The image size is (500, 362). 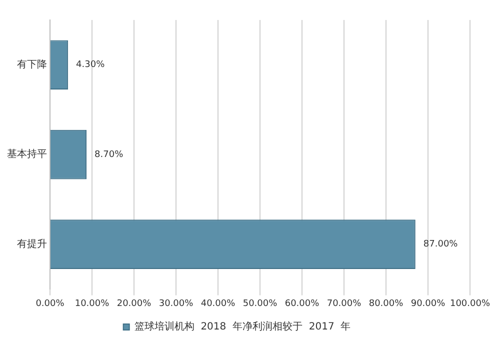 What do you see at coordinates (109, 155) in the screenshot?
I see `data-label: 8.70%` at bounding box center [109, 155].